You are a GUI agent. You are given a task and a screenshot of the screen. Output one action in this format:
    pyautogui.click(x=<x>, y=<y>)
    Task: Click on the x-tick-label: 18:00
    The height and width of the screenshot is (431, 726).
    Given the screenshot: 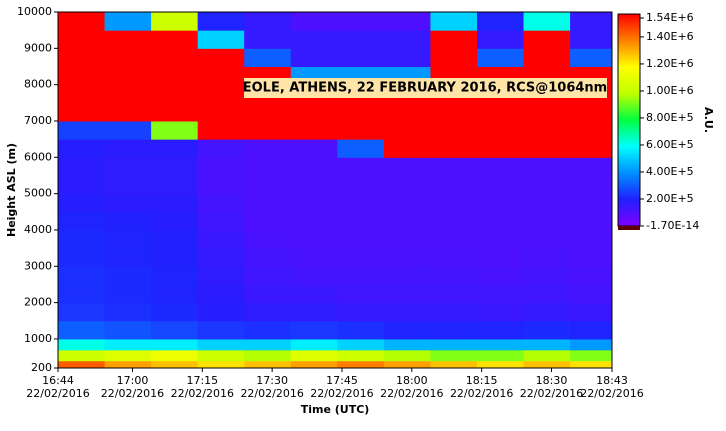 What is the action you would take?
    pyautogui.click(x=412, y=380)
    